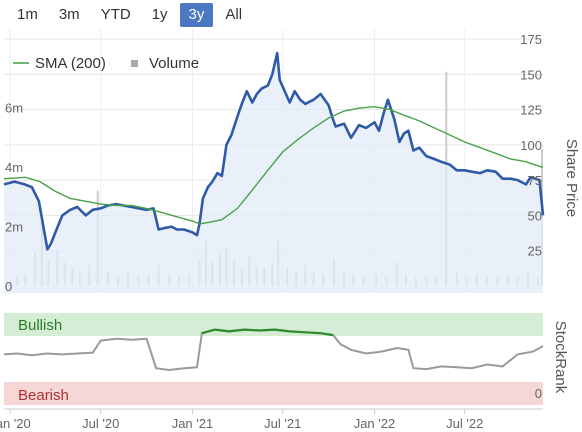 This screenshot has width=582, height=432. Describe the element at coordinates (174, 63) in the screenshot. I see `legend-volume-label: Volume` at that location.